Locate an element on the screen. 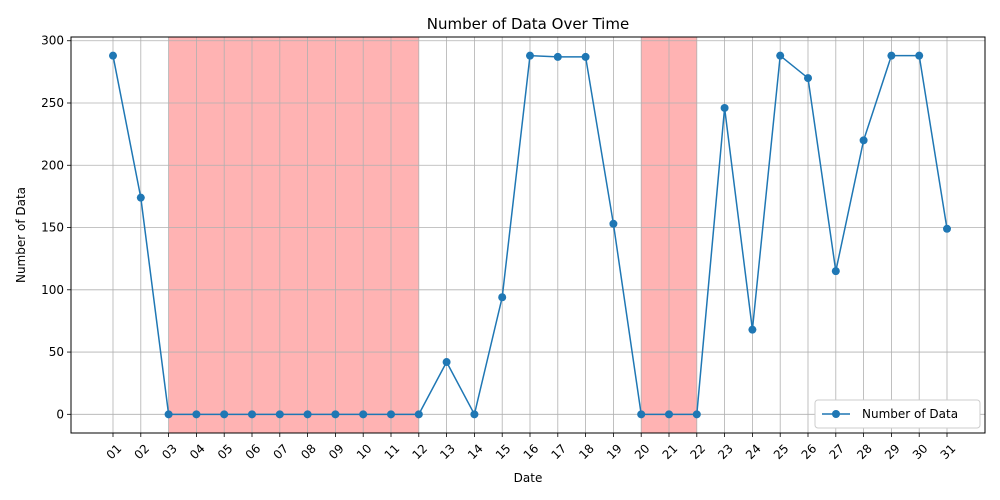 The height and width of the screenshot is (500, 1000). y-tick-label-250: 250 is located at coordinates (52, 103).